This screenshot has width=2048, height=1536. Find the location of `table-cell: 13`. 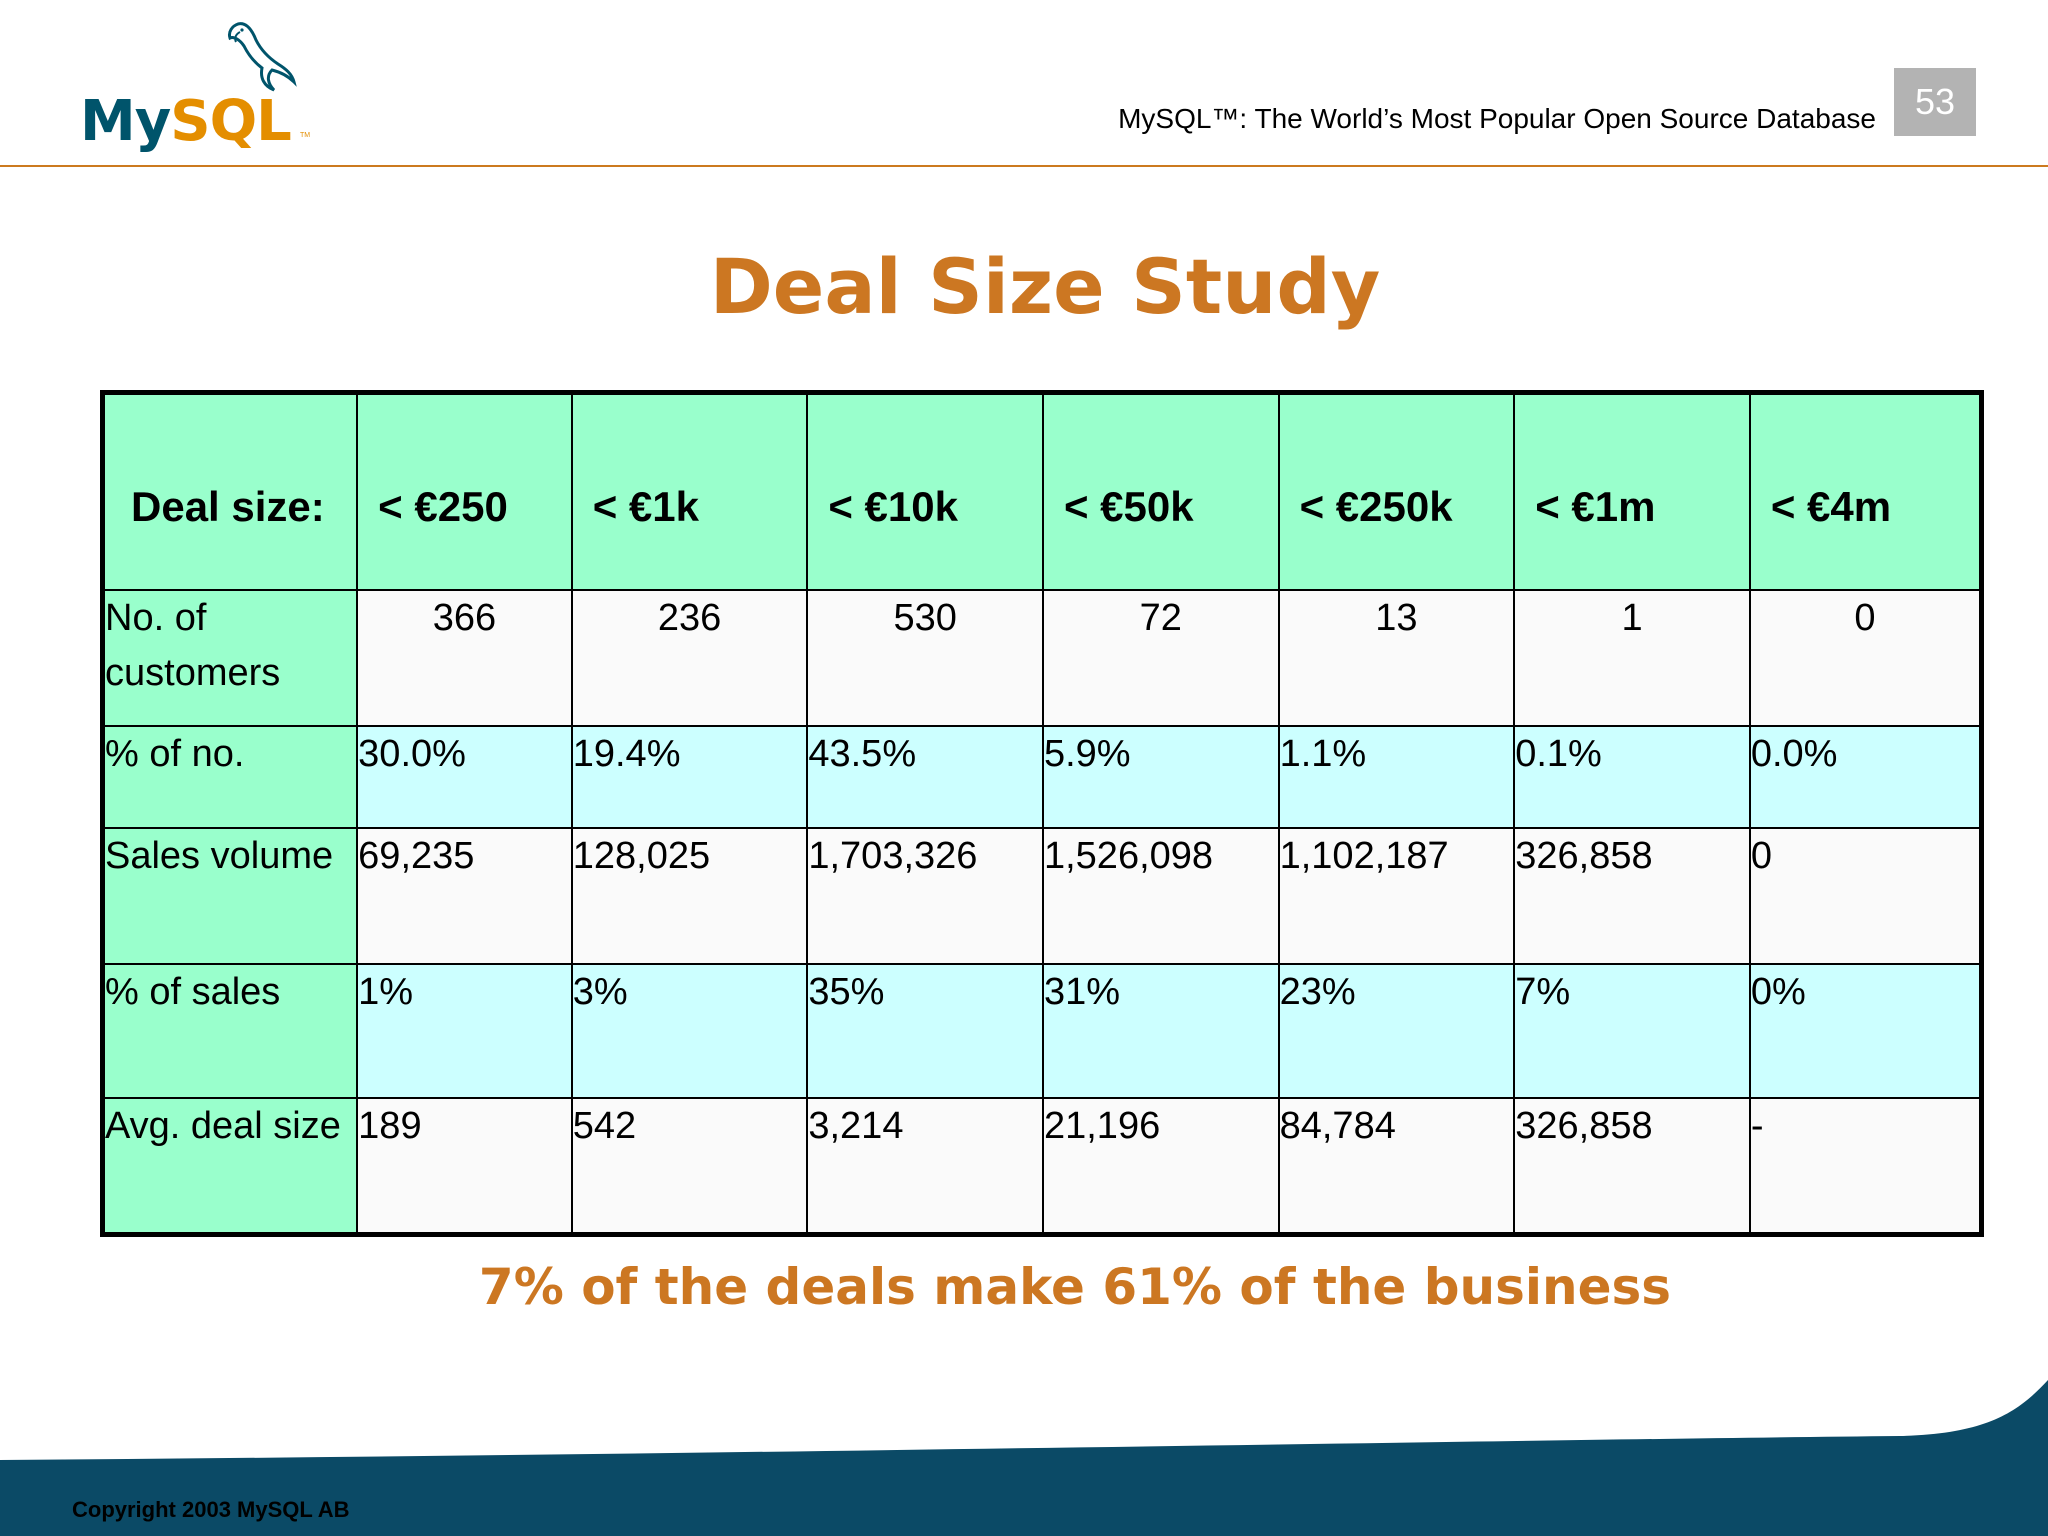

table-cell: 13 is located at coordinates (1396, 658).